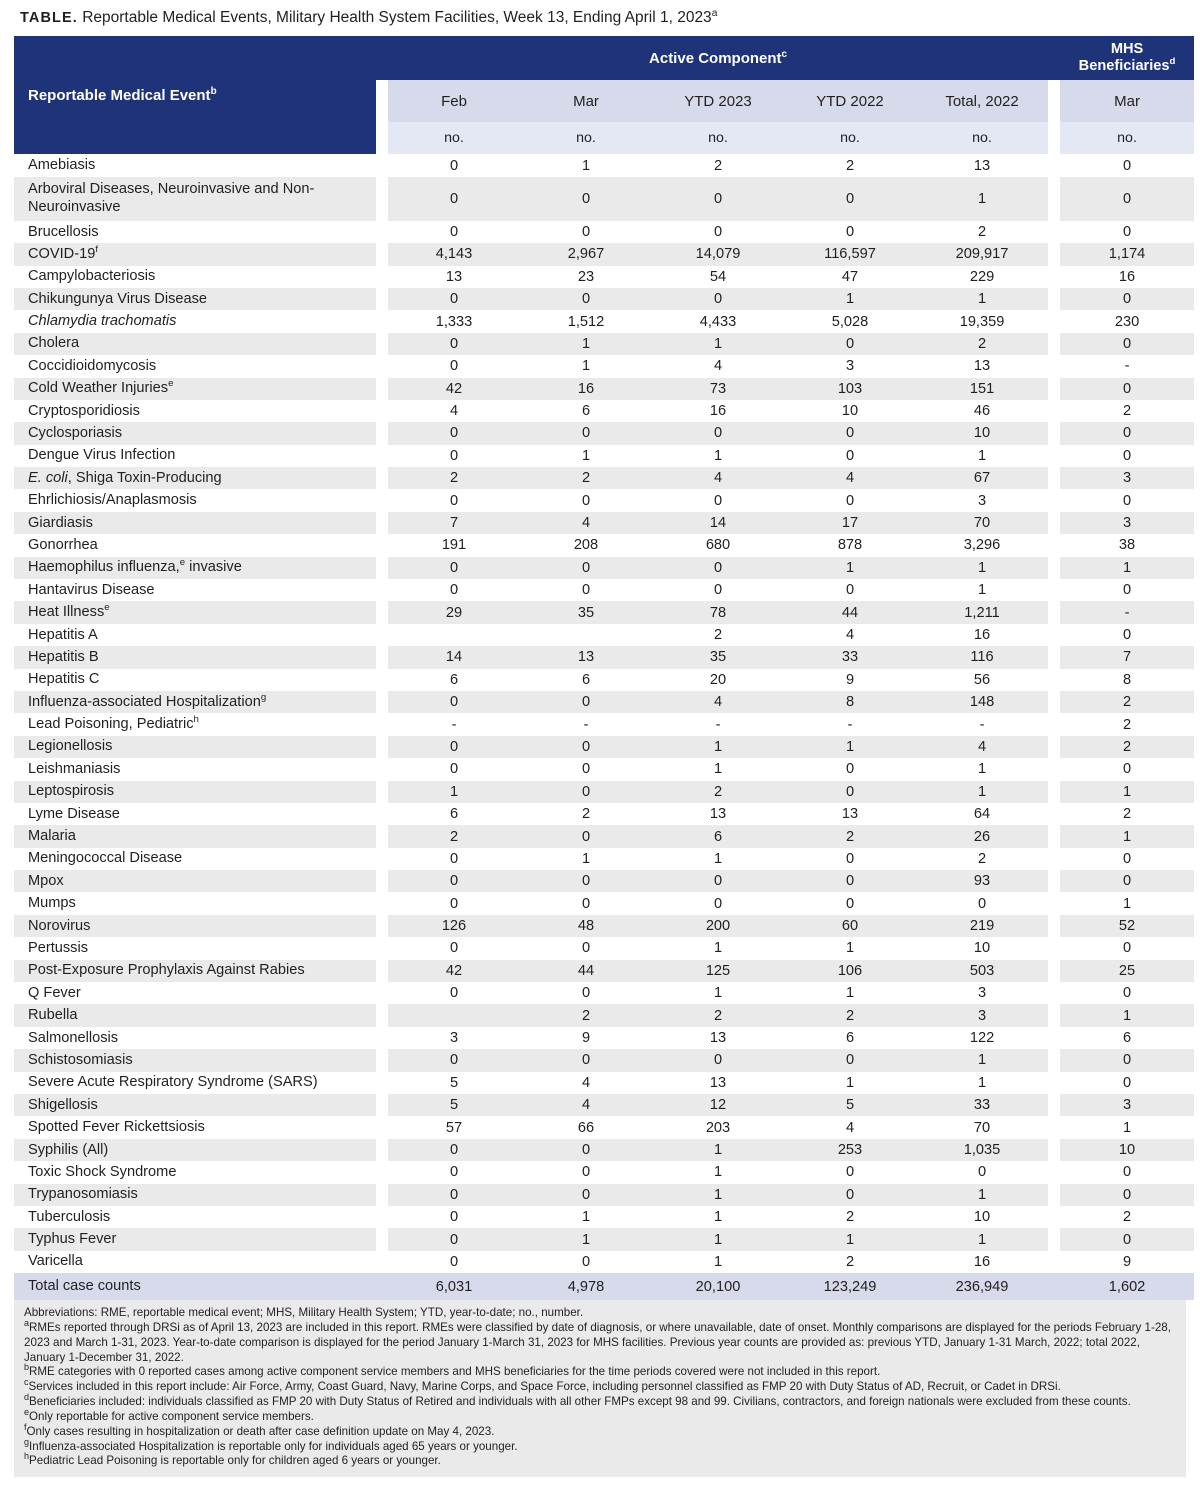  Describe the element at coordinates (1127, 366) in the screenshot. I see `cell-mhs-mar: -` at that location.